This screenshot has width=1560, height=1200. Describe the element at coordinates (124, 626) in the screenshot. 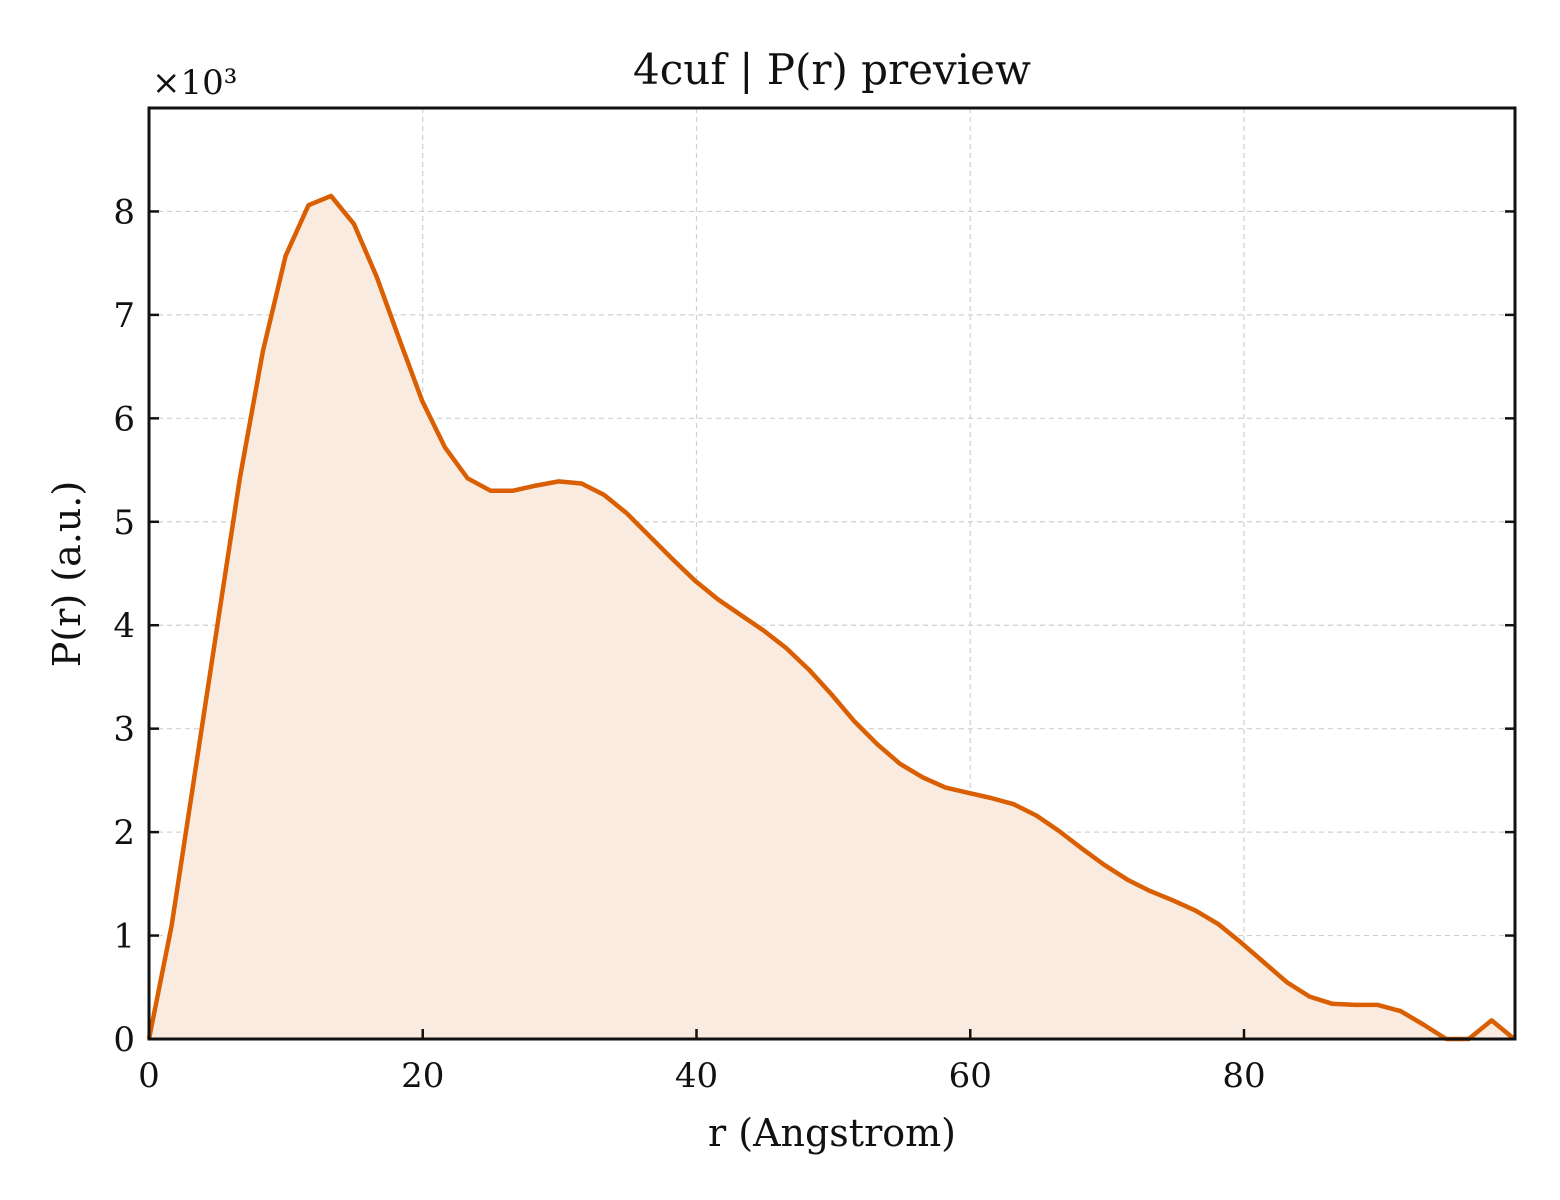

I see `y-tick-label: 4` at that location.